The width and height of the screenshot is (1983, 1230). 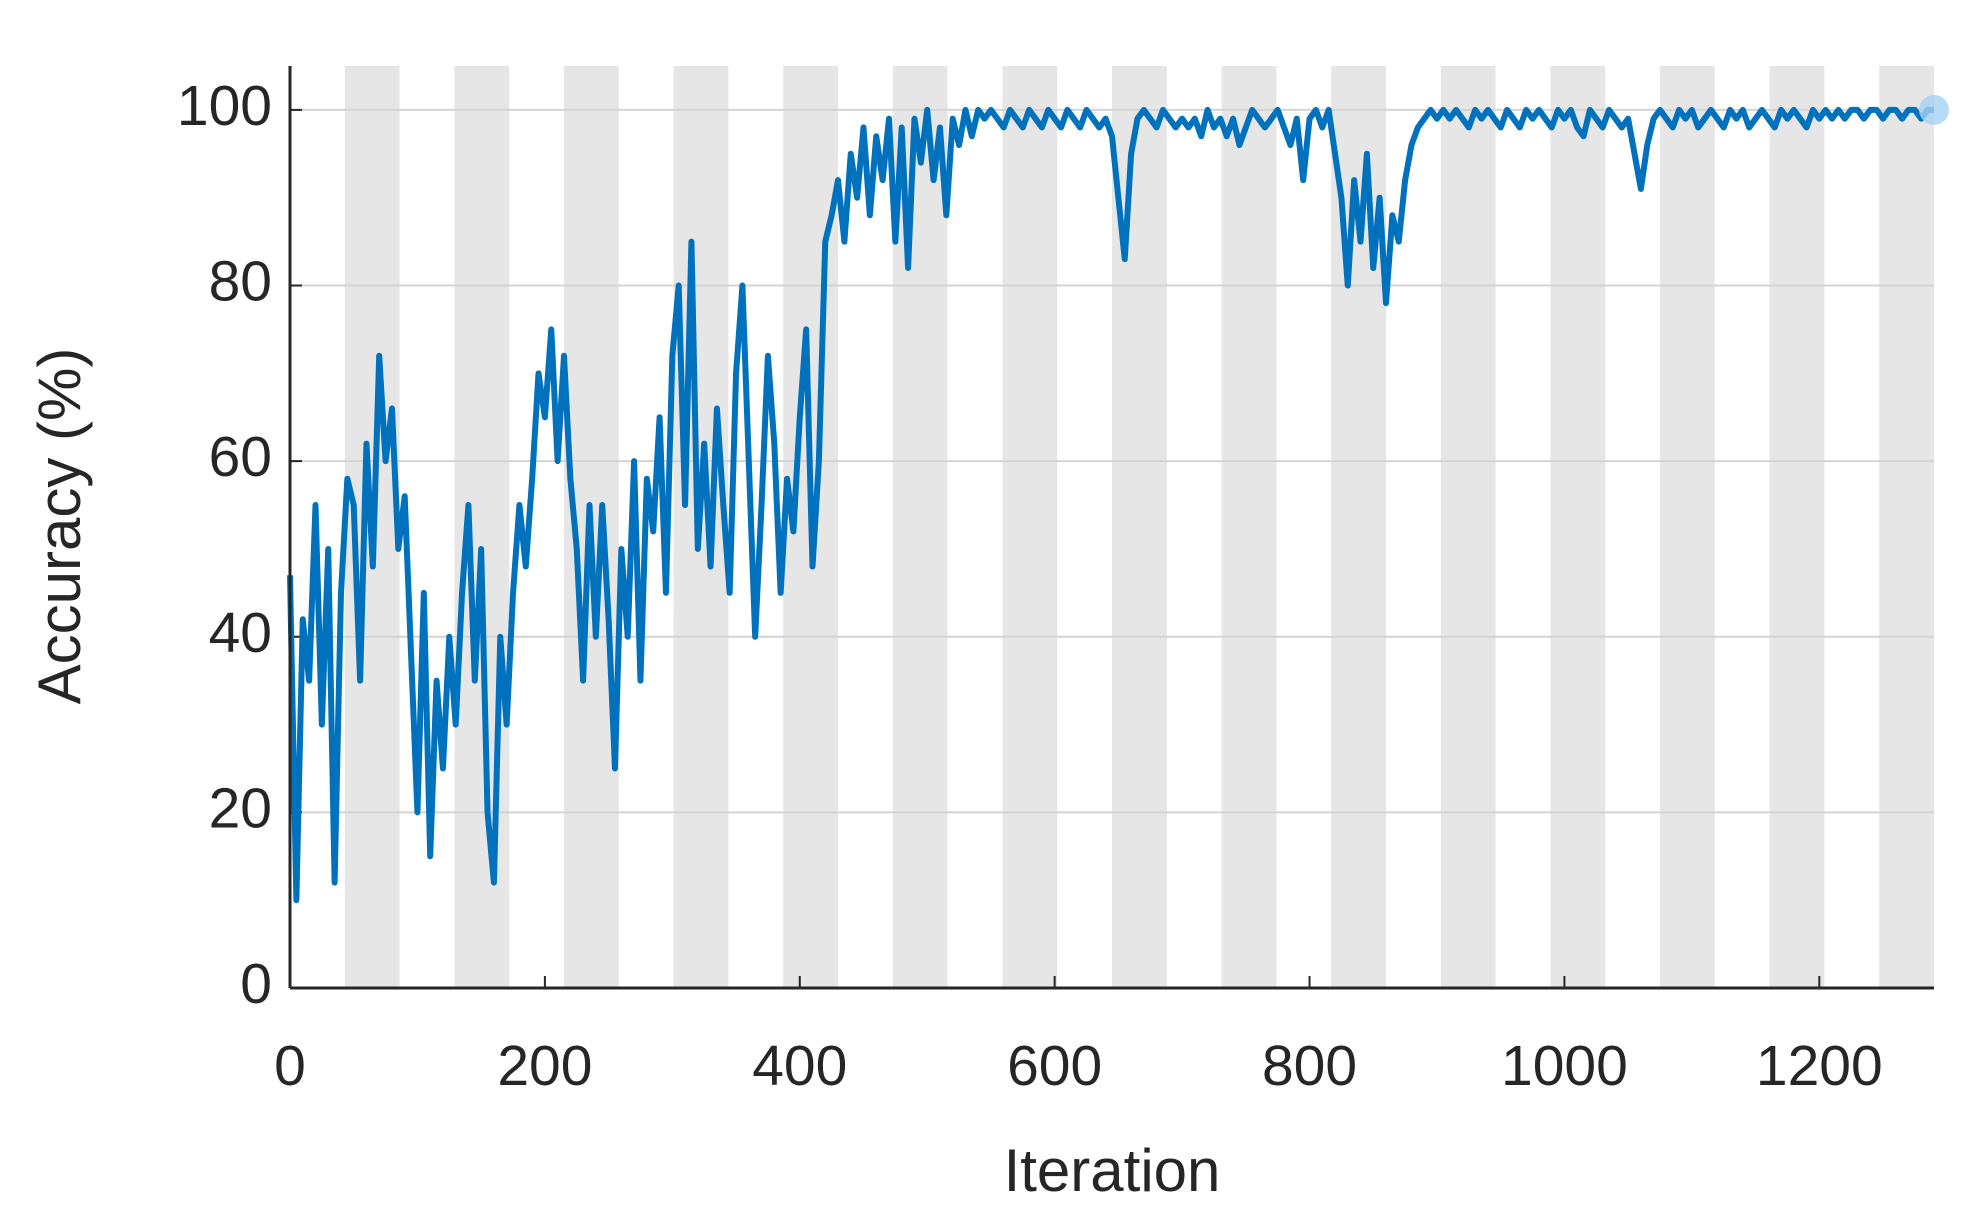 What do you see at coordinates (1112, 1170) in the screenshot?
I see `x-axis-label: Iteration` at bounding box center [1112, 1170].